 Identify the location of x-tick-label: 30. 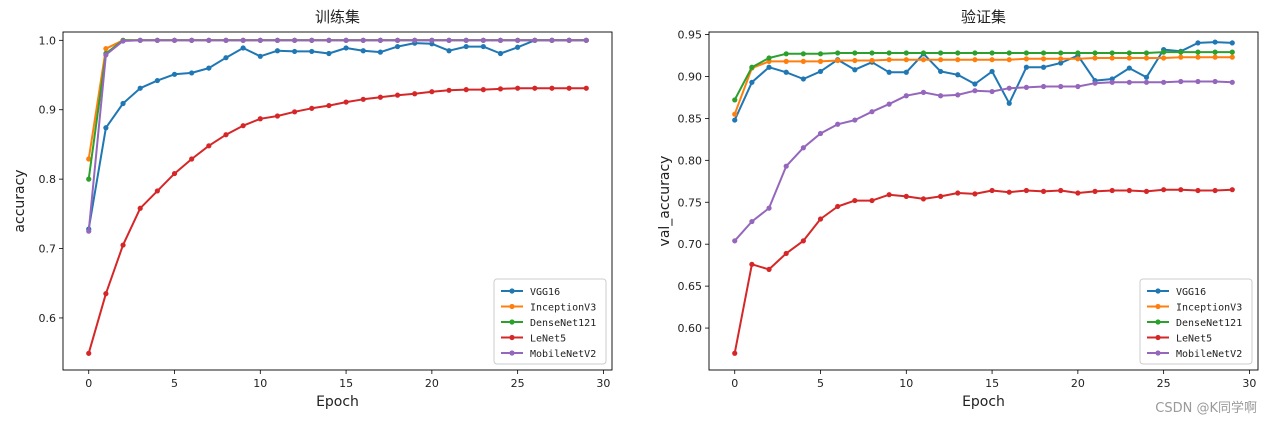
(1249, 383).